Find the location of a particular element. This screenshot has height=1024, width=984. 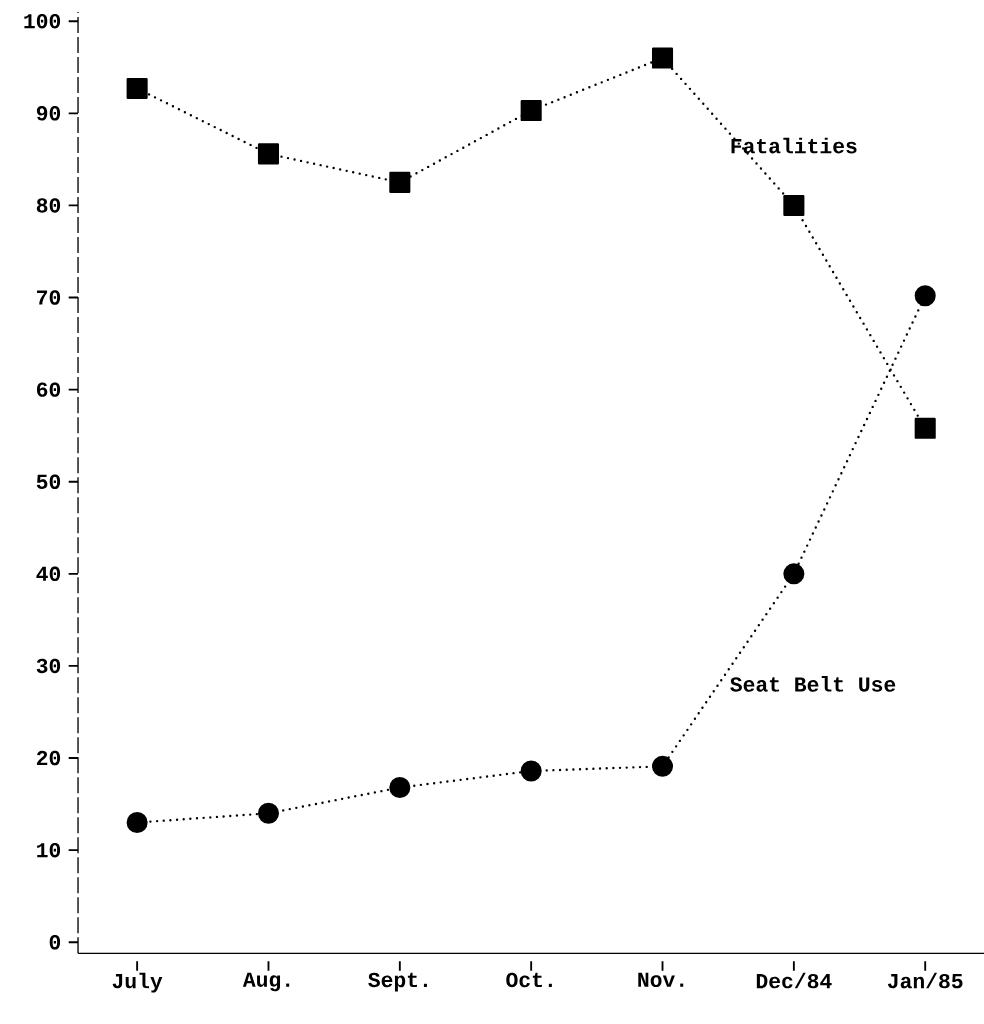

x-tick-label: Oct. is located at coordinates (529, 980).